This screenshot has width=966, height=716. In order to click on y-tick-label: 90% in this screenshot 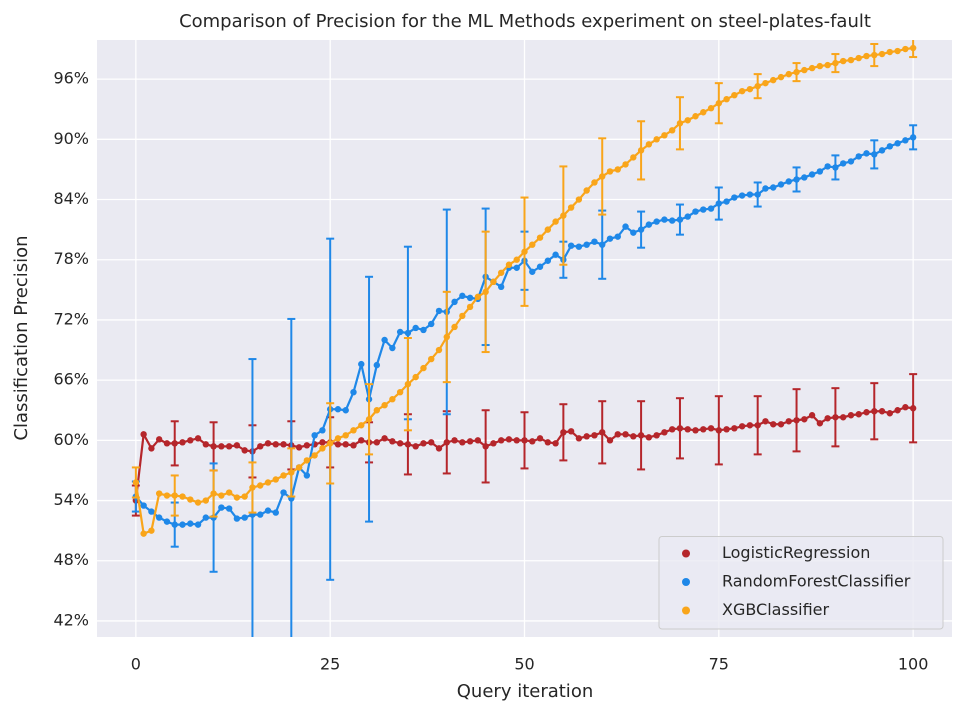, I will do `click(71, 138)`.